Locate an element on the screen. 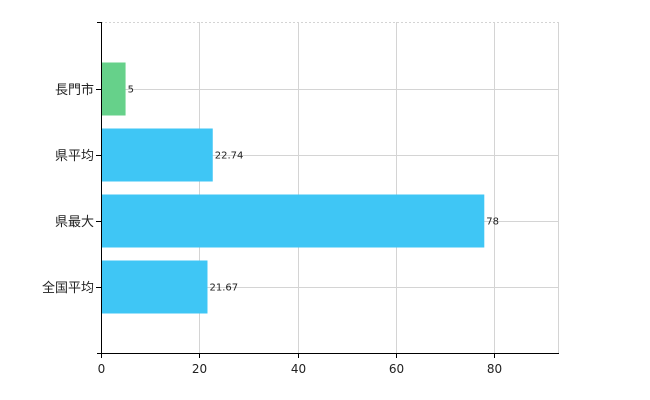 This screenshot has width=650, height=400. category-label-1: 県平均 is located at coordinates (74, 156).